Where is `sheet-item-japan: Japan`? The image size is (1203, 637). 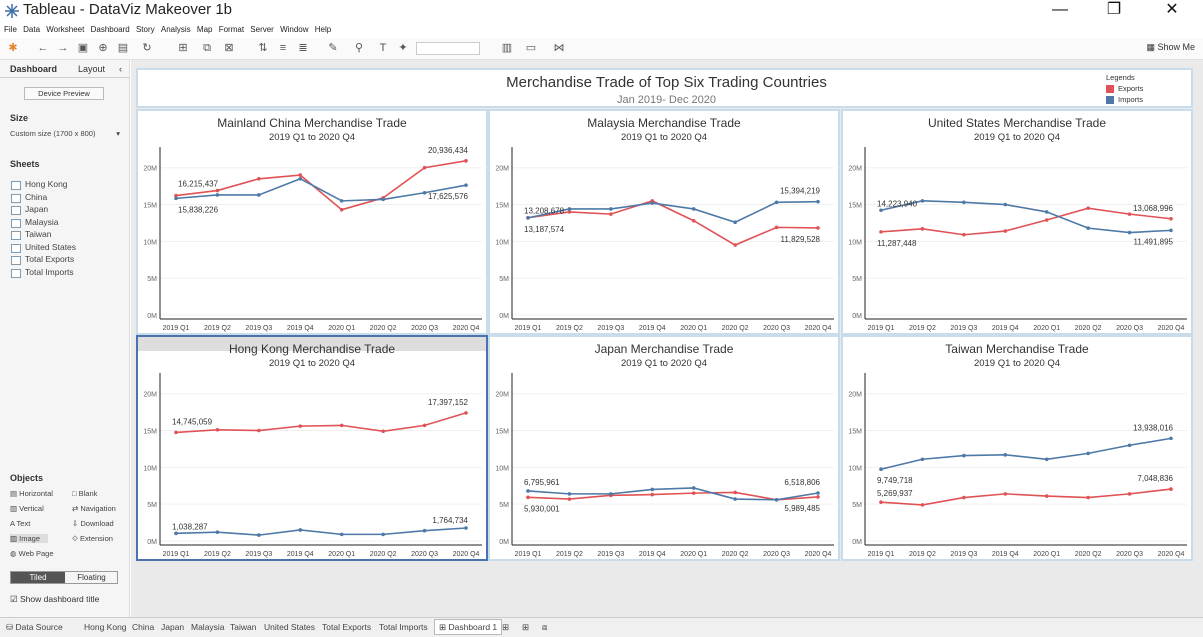
sheet-item-japan: Japan is located at coordinates (43, 209).